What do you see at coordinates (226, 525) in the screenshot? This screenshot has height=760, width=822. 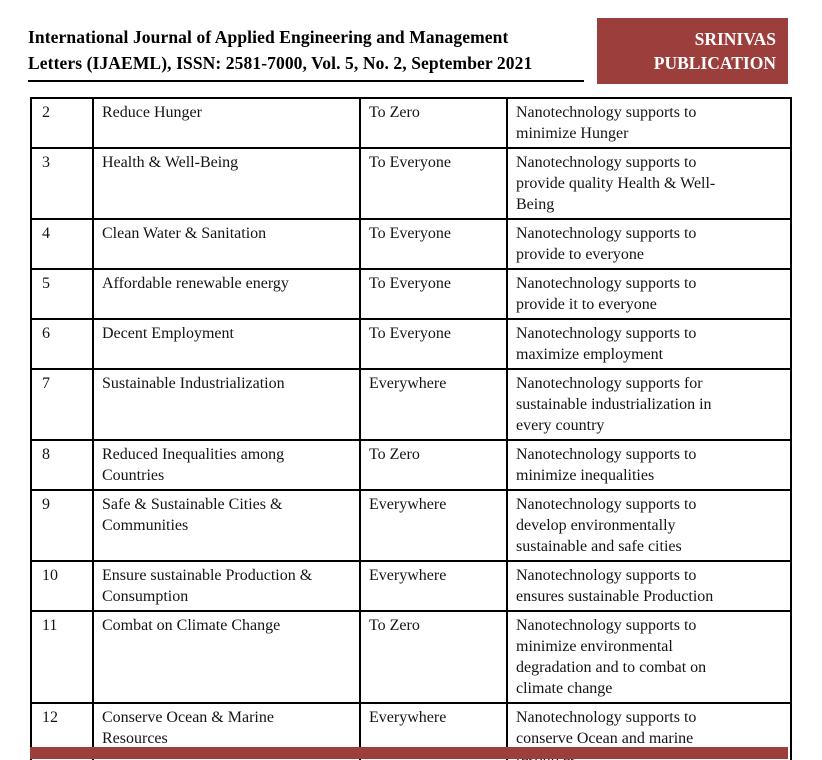 I see `goal-cell: Safe & Sustainable Cities & Communities` at bounding box center [226, 525].